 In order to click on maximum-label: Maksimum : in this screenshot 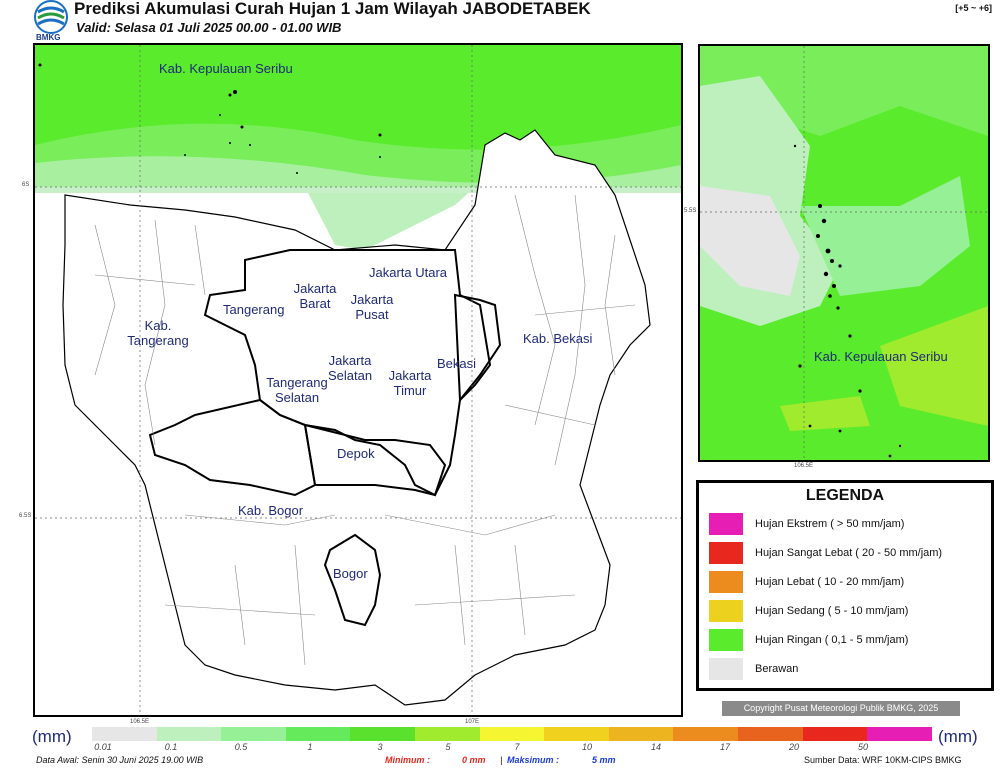, I will do `click(533, 760)`.